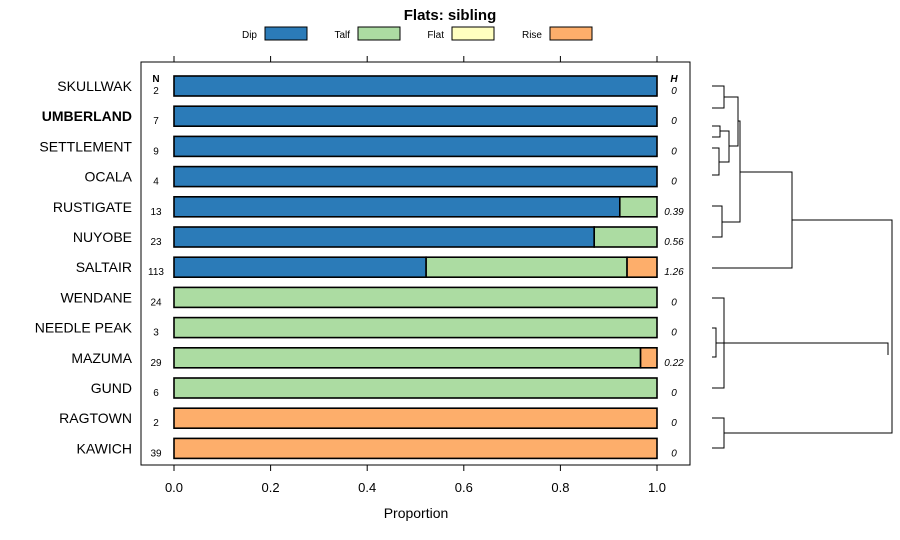  Describe the element at coordinates (156, 302) in the screenshot. I see `n-value-wendane: 24` at that location.